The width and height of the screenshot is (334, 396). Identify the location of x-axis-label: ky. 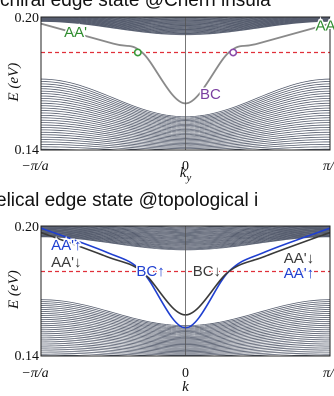
(186, 174).